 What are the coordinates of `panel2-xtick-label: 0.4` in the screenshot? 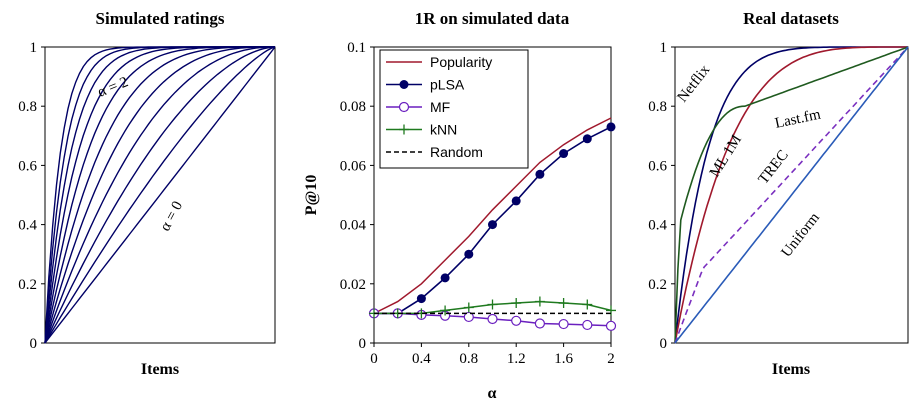 It's located at (421, 359).